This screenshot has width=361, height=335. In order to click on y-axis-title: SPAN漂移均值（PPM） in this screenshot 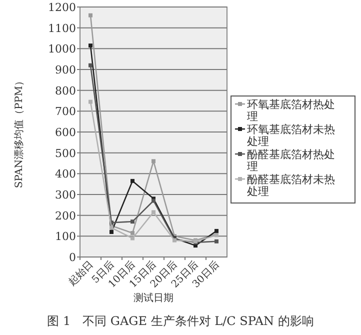, I will do `click(19, 132)`.